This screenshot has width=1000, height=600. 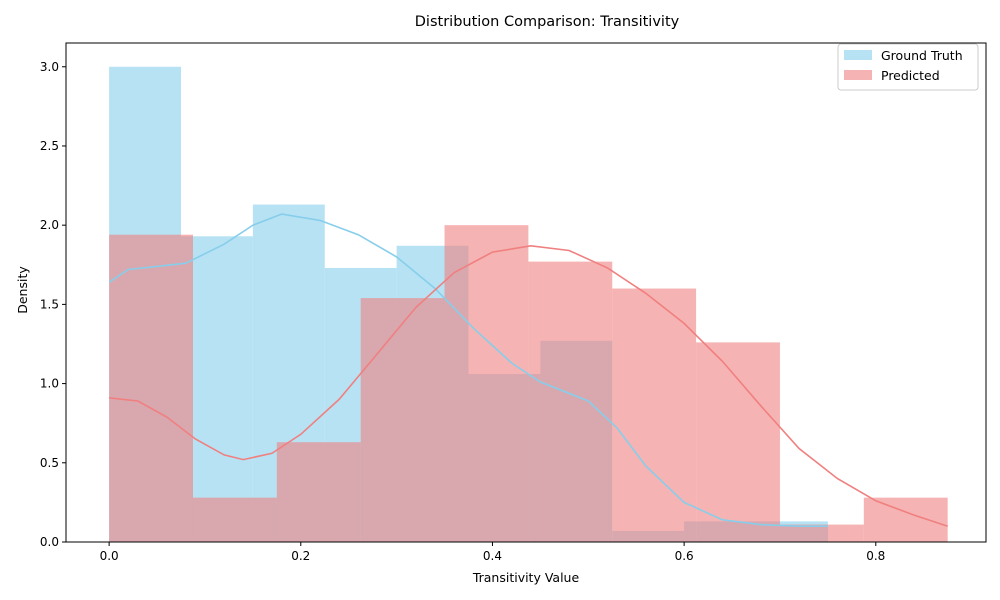 What do you see at coordinates (910, 75) in the screenshot?
I see `legend-label-predicted: Predicted` at bounding box center [910, 75].